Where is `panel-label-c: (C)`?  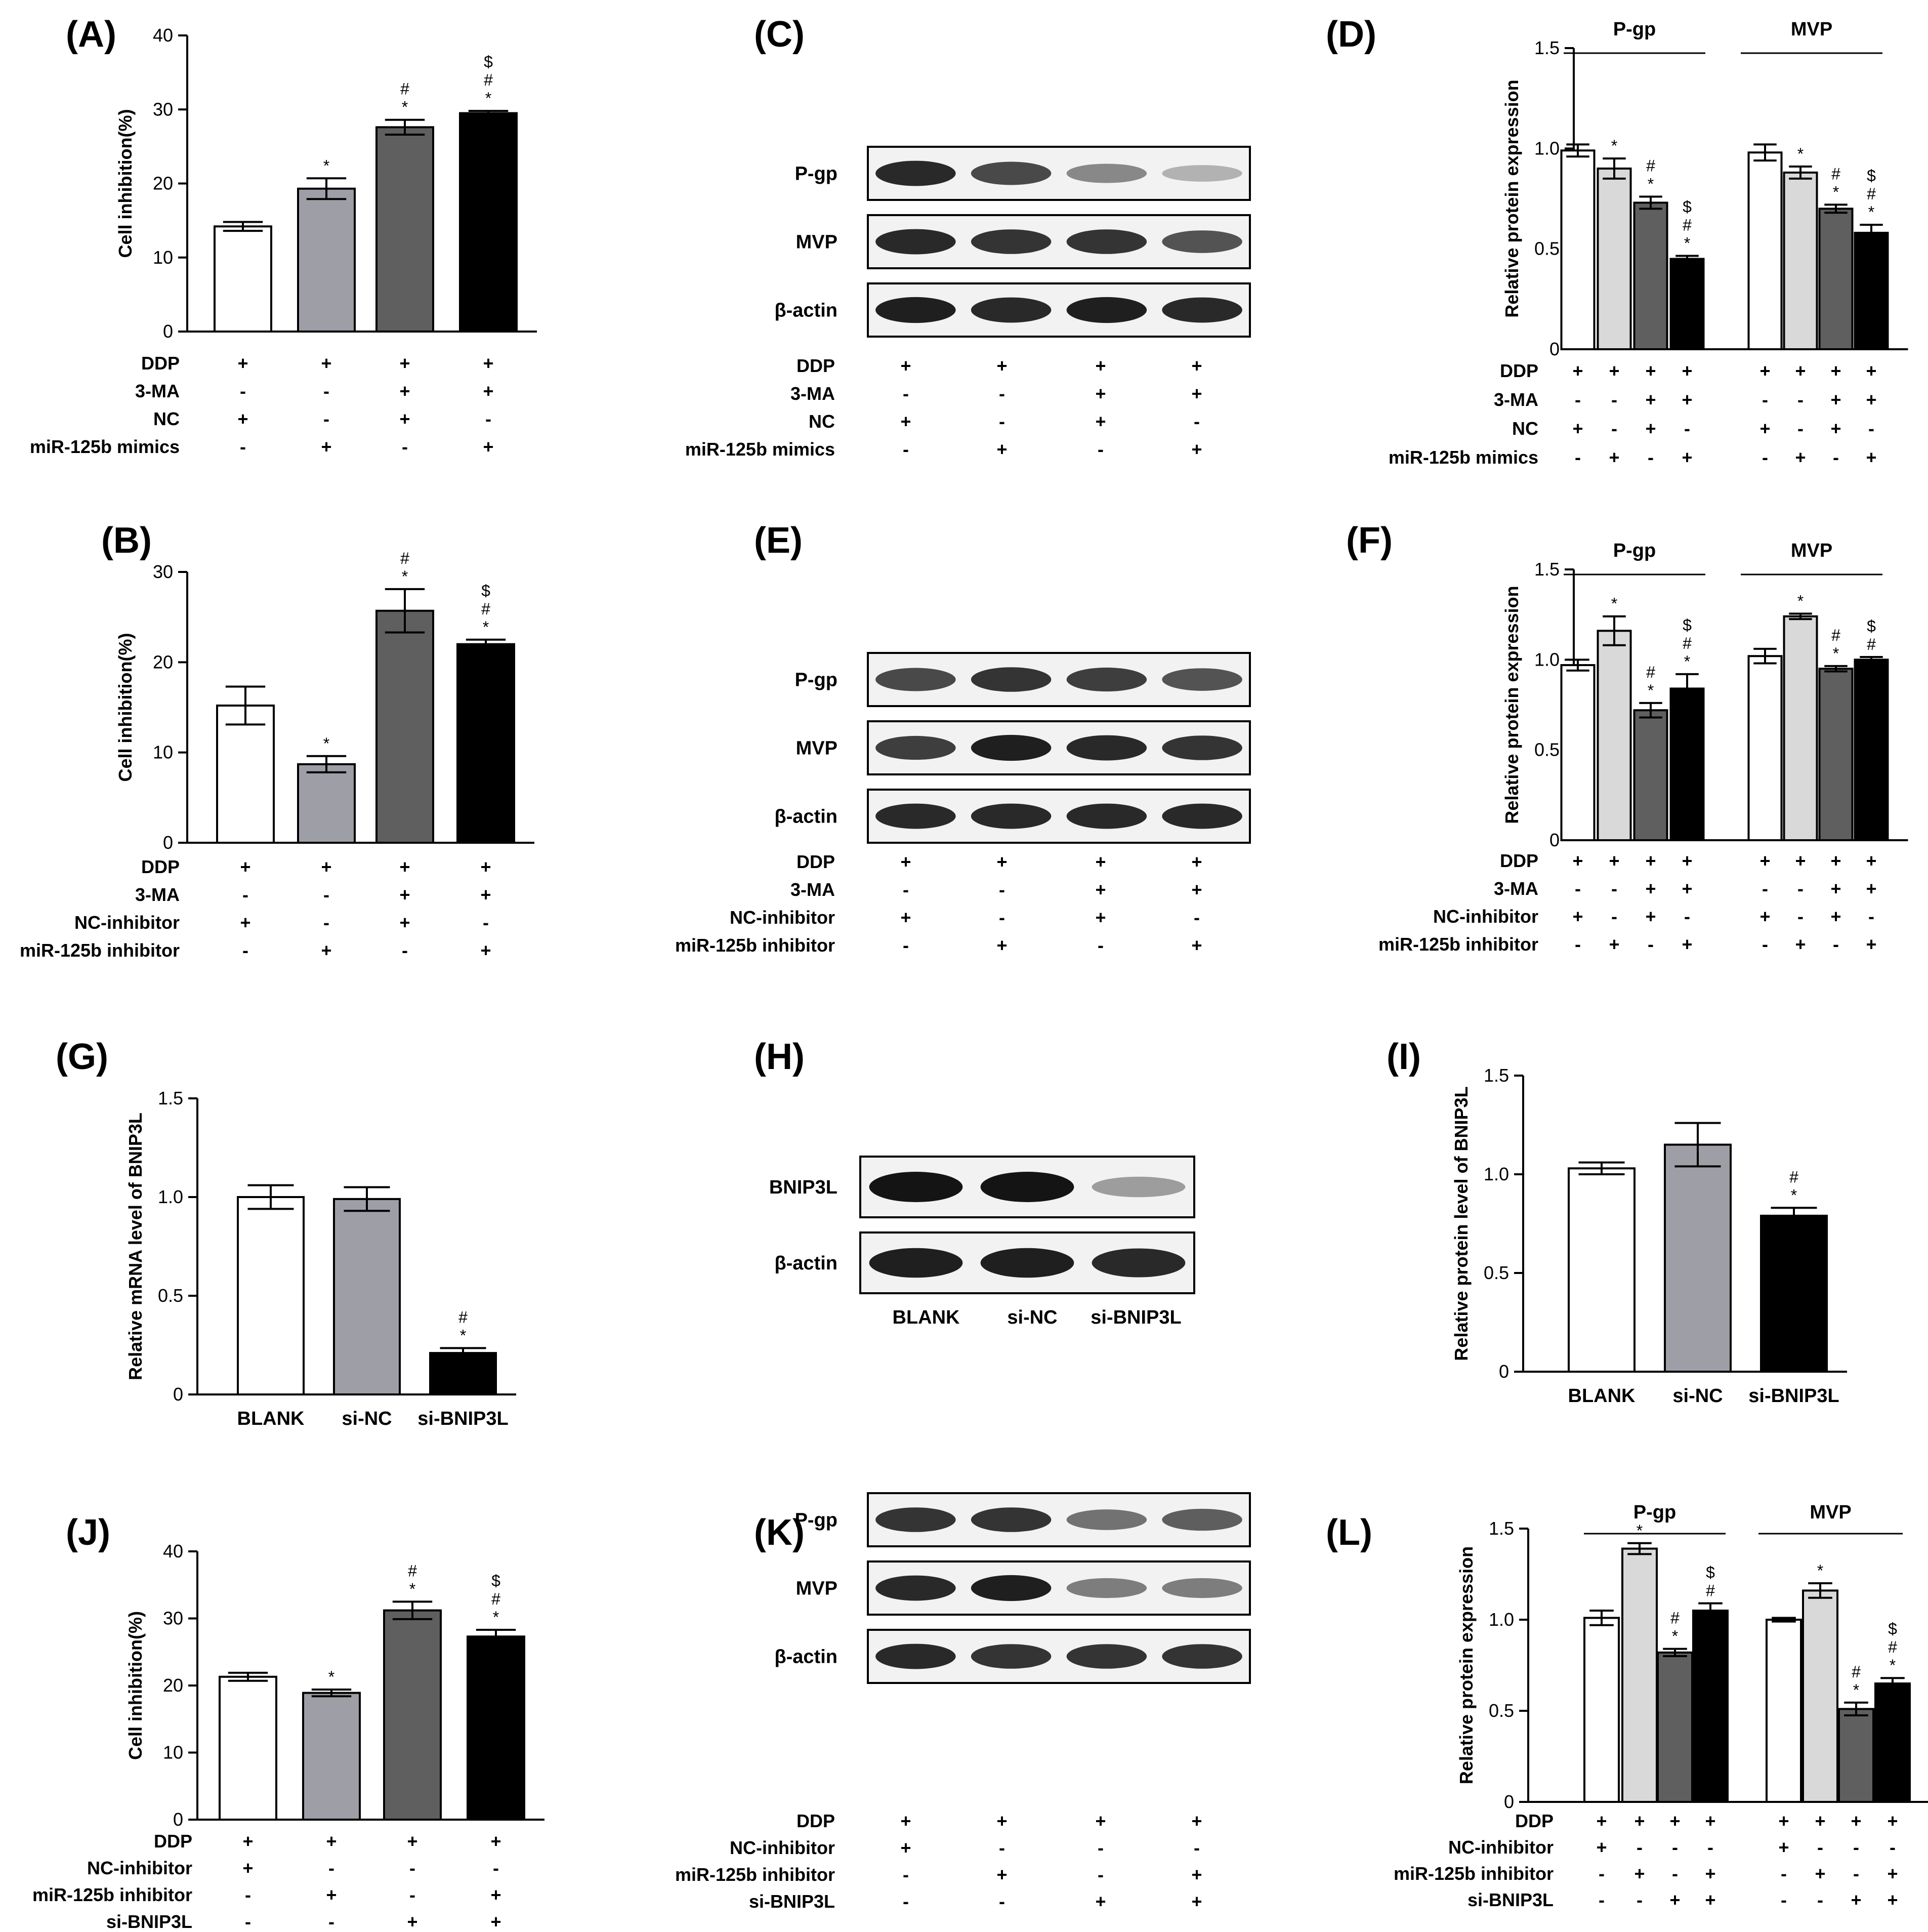
panel-label-c: (C) is located at coordinates (780, 34).